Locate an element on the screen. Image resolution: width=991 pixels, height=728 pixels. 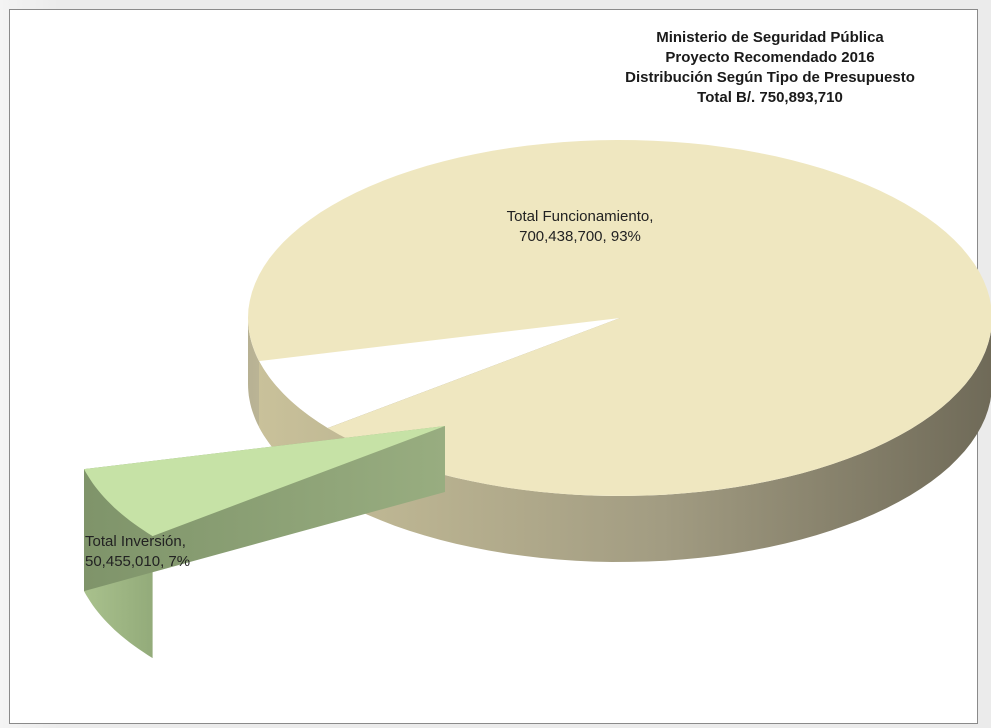
data-label-inversion-value: 50,455,010, 7% is located at coordinates (138, 561).